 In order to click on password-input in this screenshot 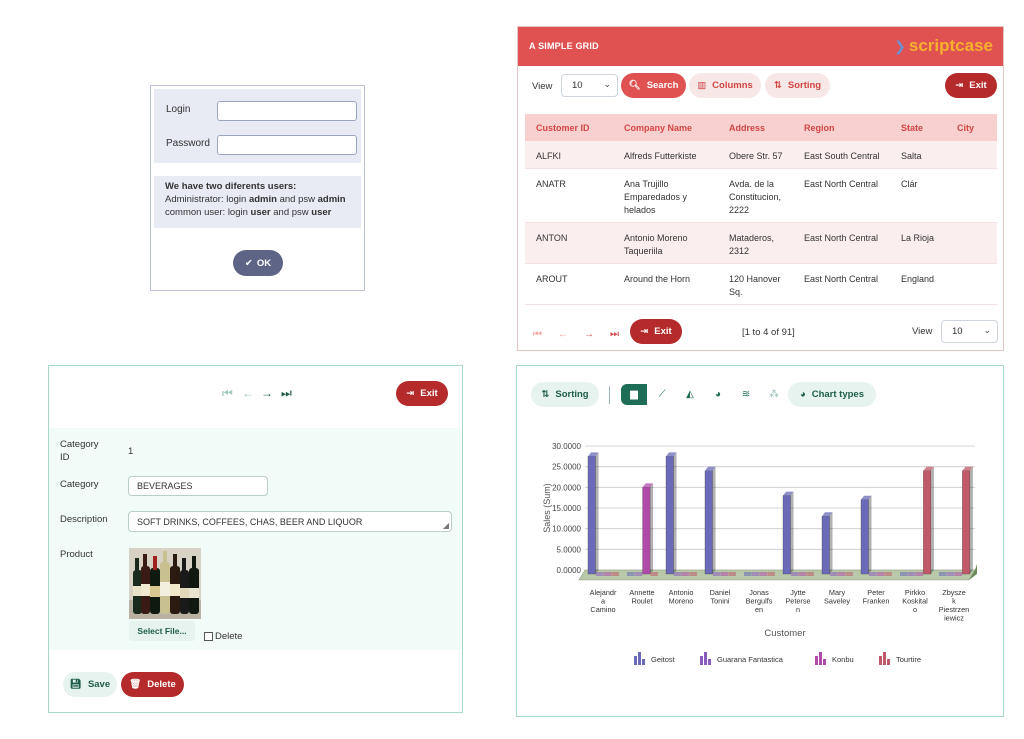, I will do `click(287, 145)`.